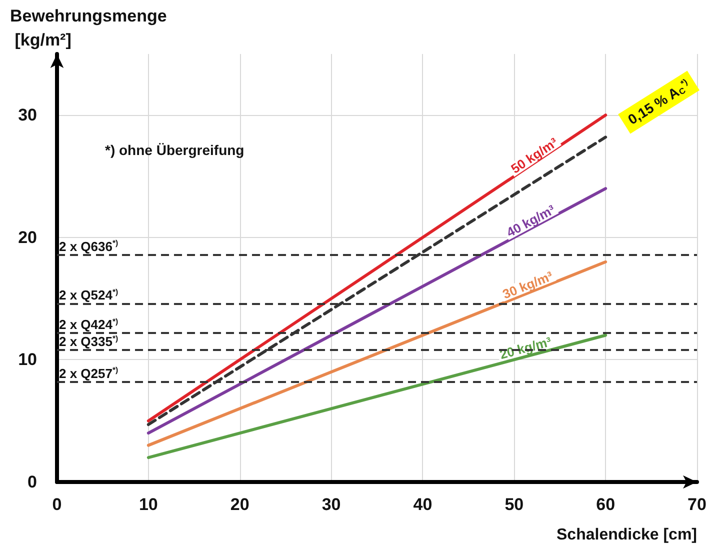  I want to click on x-tick-label: 70, so click(697, 504).